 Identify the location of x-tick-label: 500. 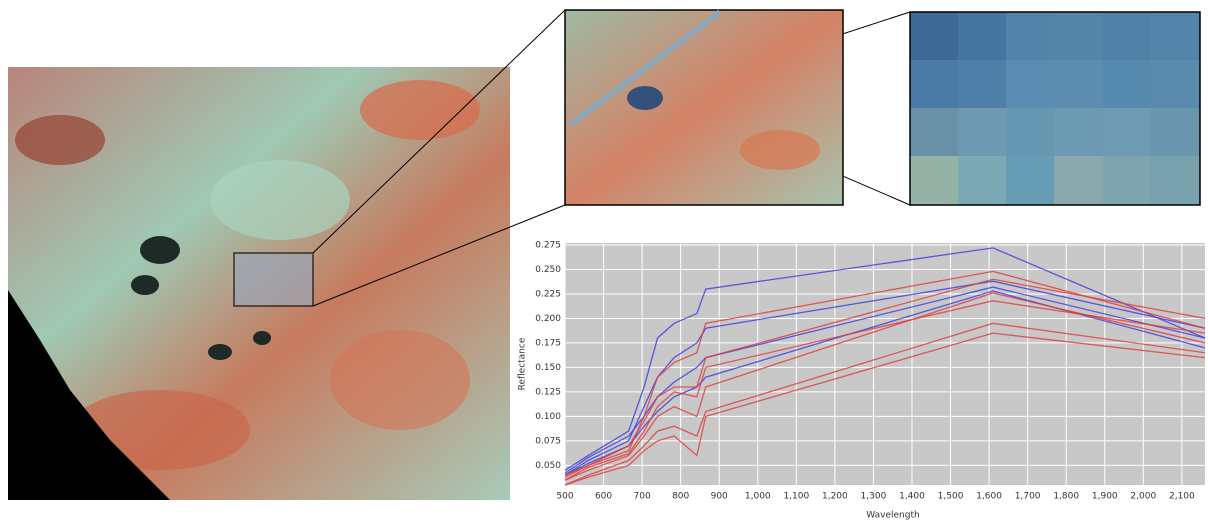
(564, 497).